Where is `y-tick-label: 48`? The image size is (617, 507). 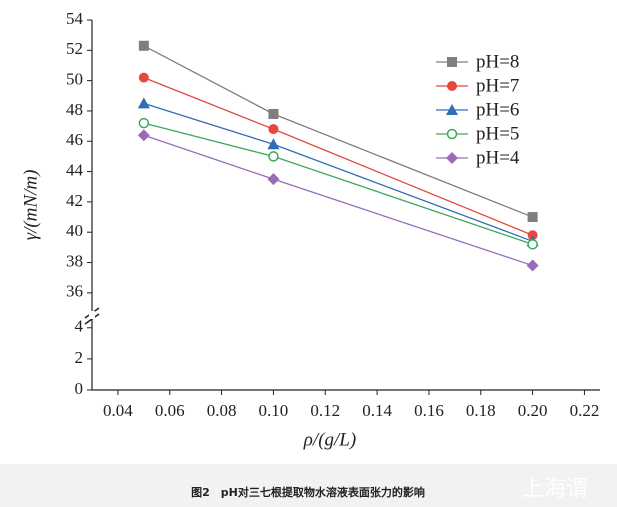 y-tick-label: 48 is located at coordinates (74, 109).